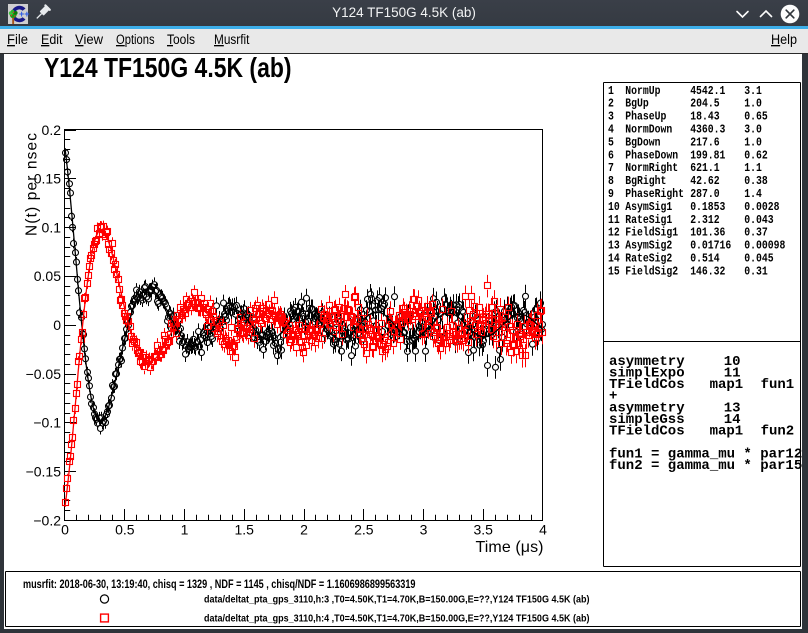  I want to click on svg-text: FieldSig1, so click(651, 233).